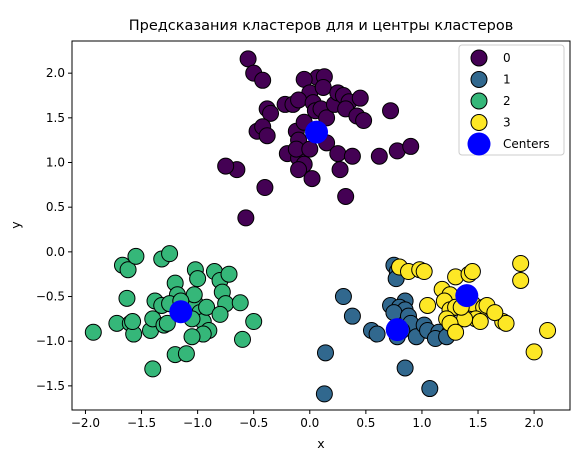 Image resolution: width=578 pixels, height=454 pixels. I want to click on x-tick-label: 1.0, so click(421, 423).